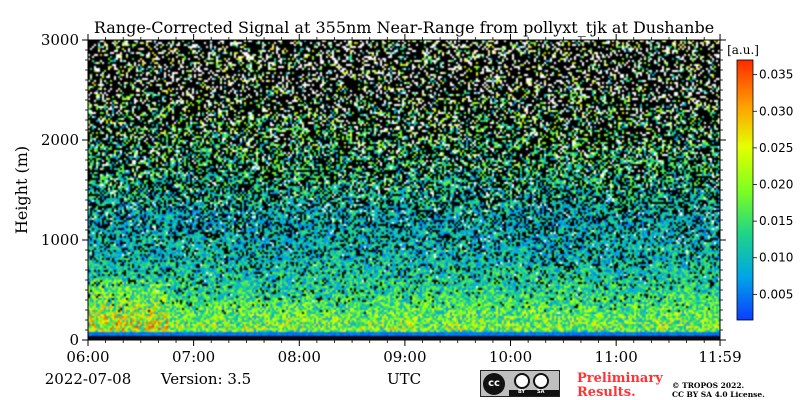 The height and width of the screenshot is (400, 800). What do you see at coordinates (60, 240) in the screenshot?
I see `y-tick-label: 1000` at bounding box center [60, 240].